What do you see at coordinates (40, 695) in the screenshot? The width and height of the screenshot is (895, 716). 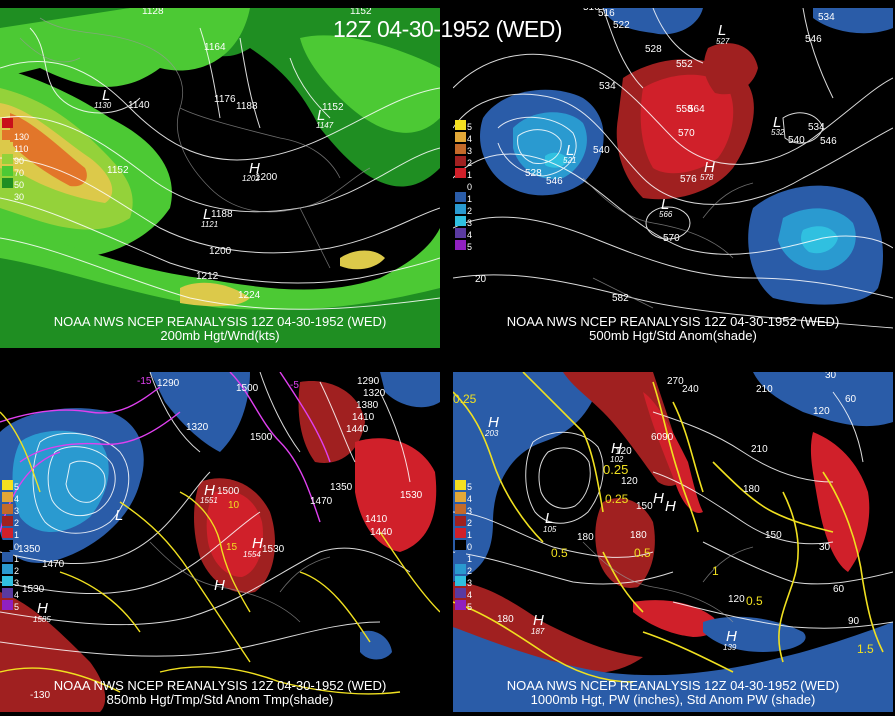 I see `contour-label: -130` at bounding box center [40, 695].